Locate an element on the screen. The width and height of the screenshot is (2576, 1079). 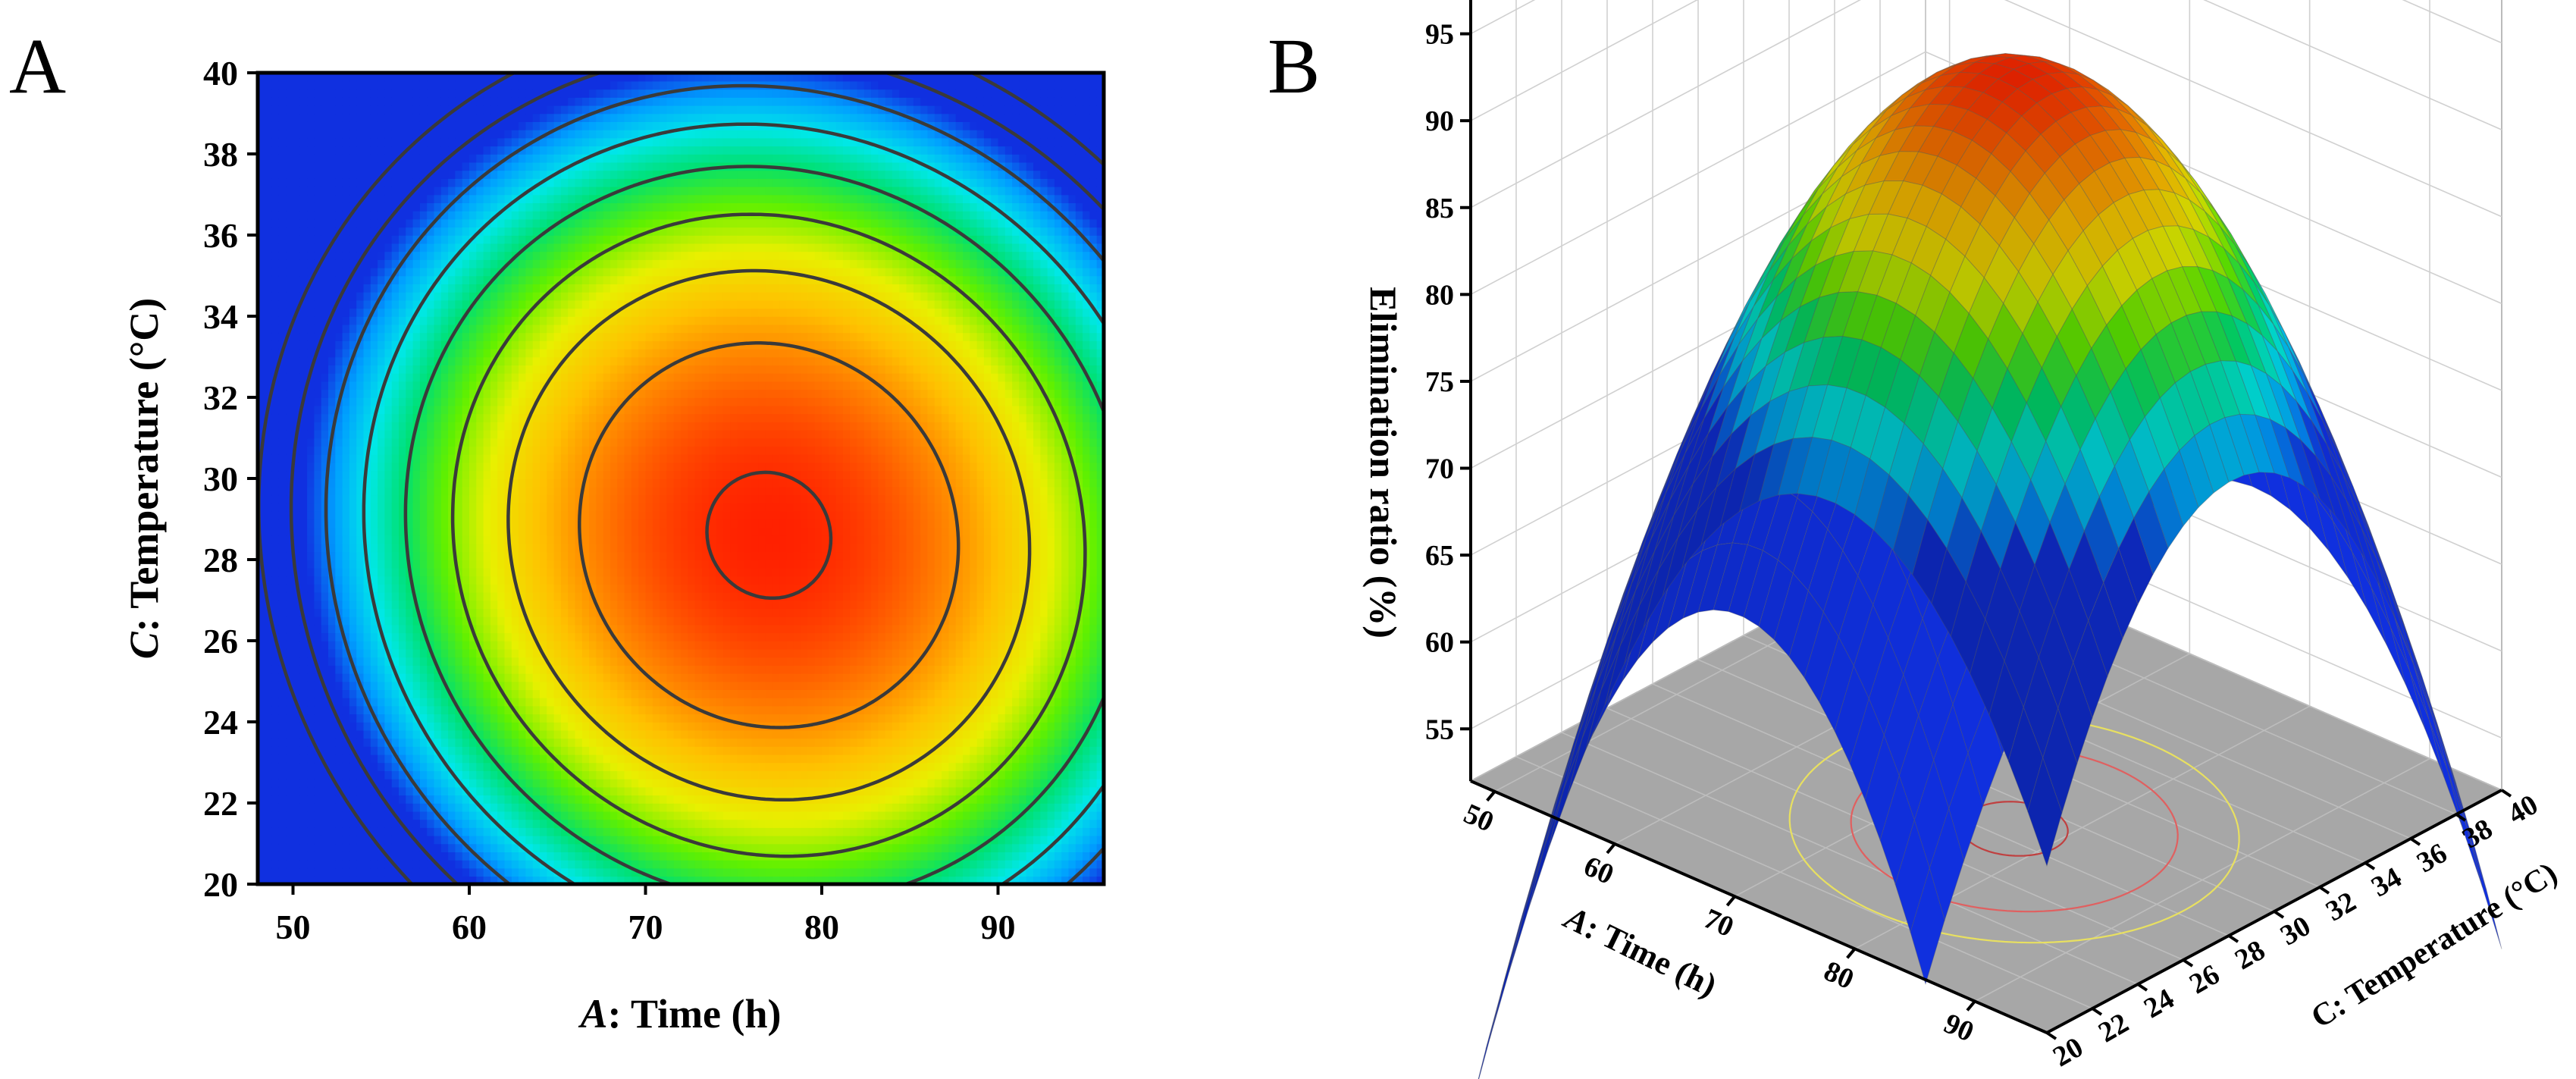
x-axis-line-b is located at coordinates (1759, 906).